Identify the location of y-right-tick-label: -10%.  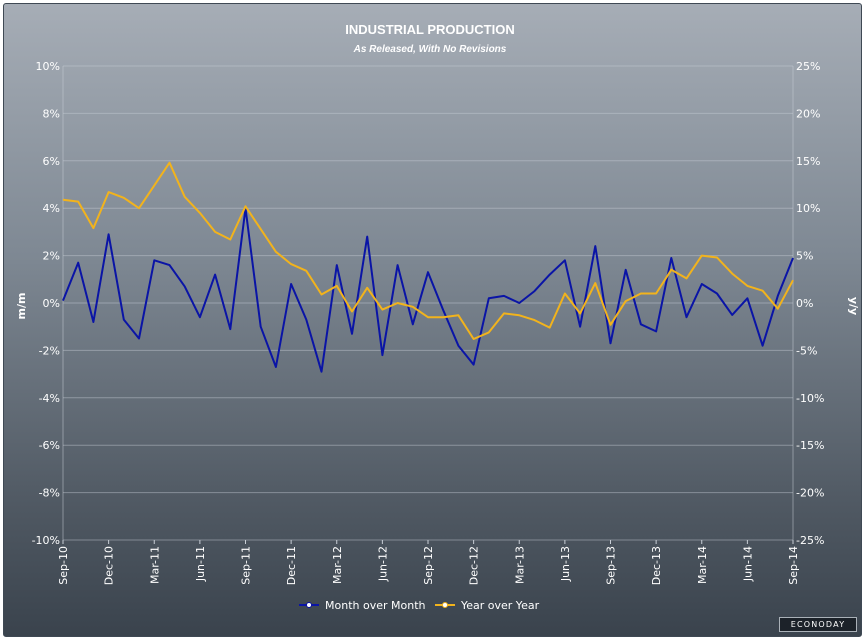
(810, 398).